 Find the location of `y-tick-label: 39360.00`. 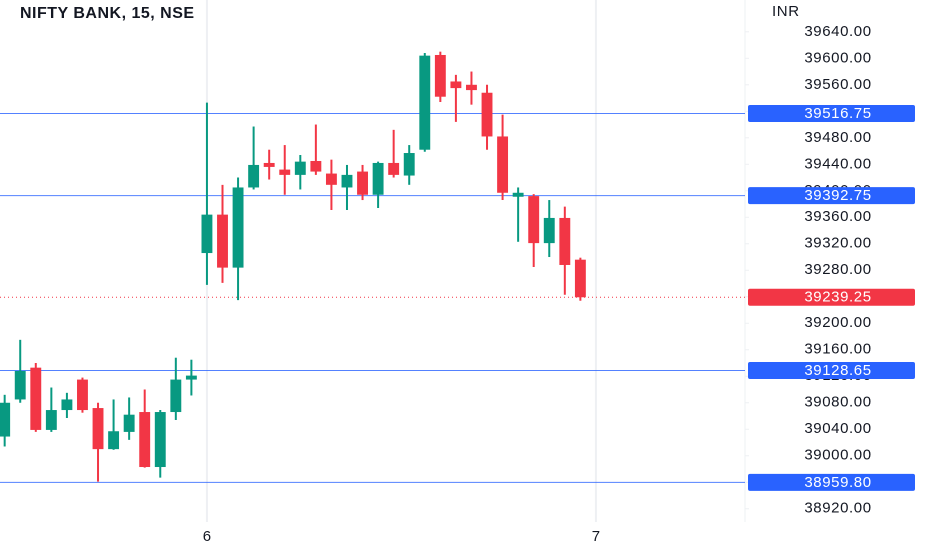

y-tick-label: 39360.00 is located at coordinates (837, 216).